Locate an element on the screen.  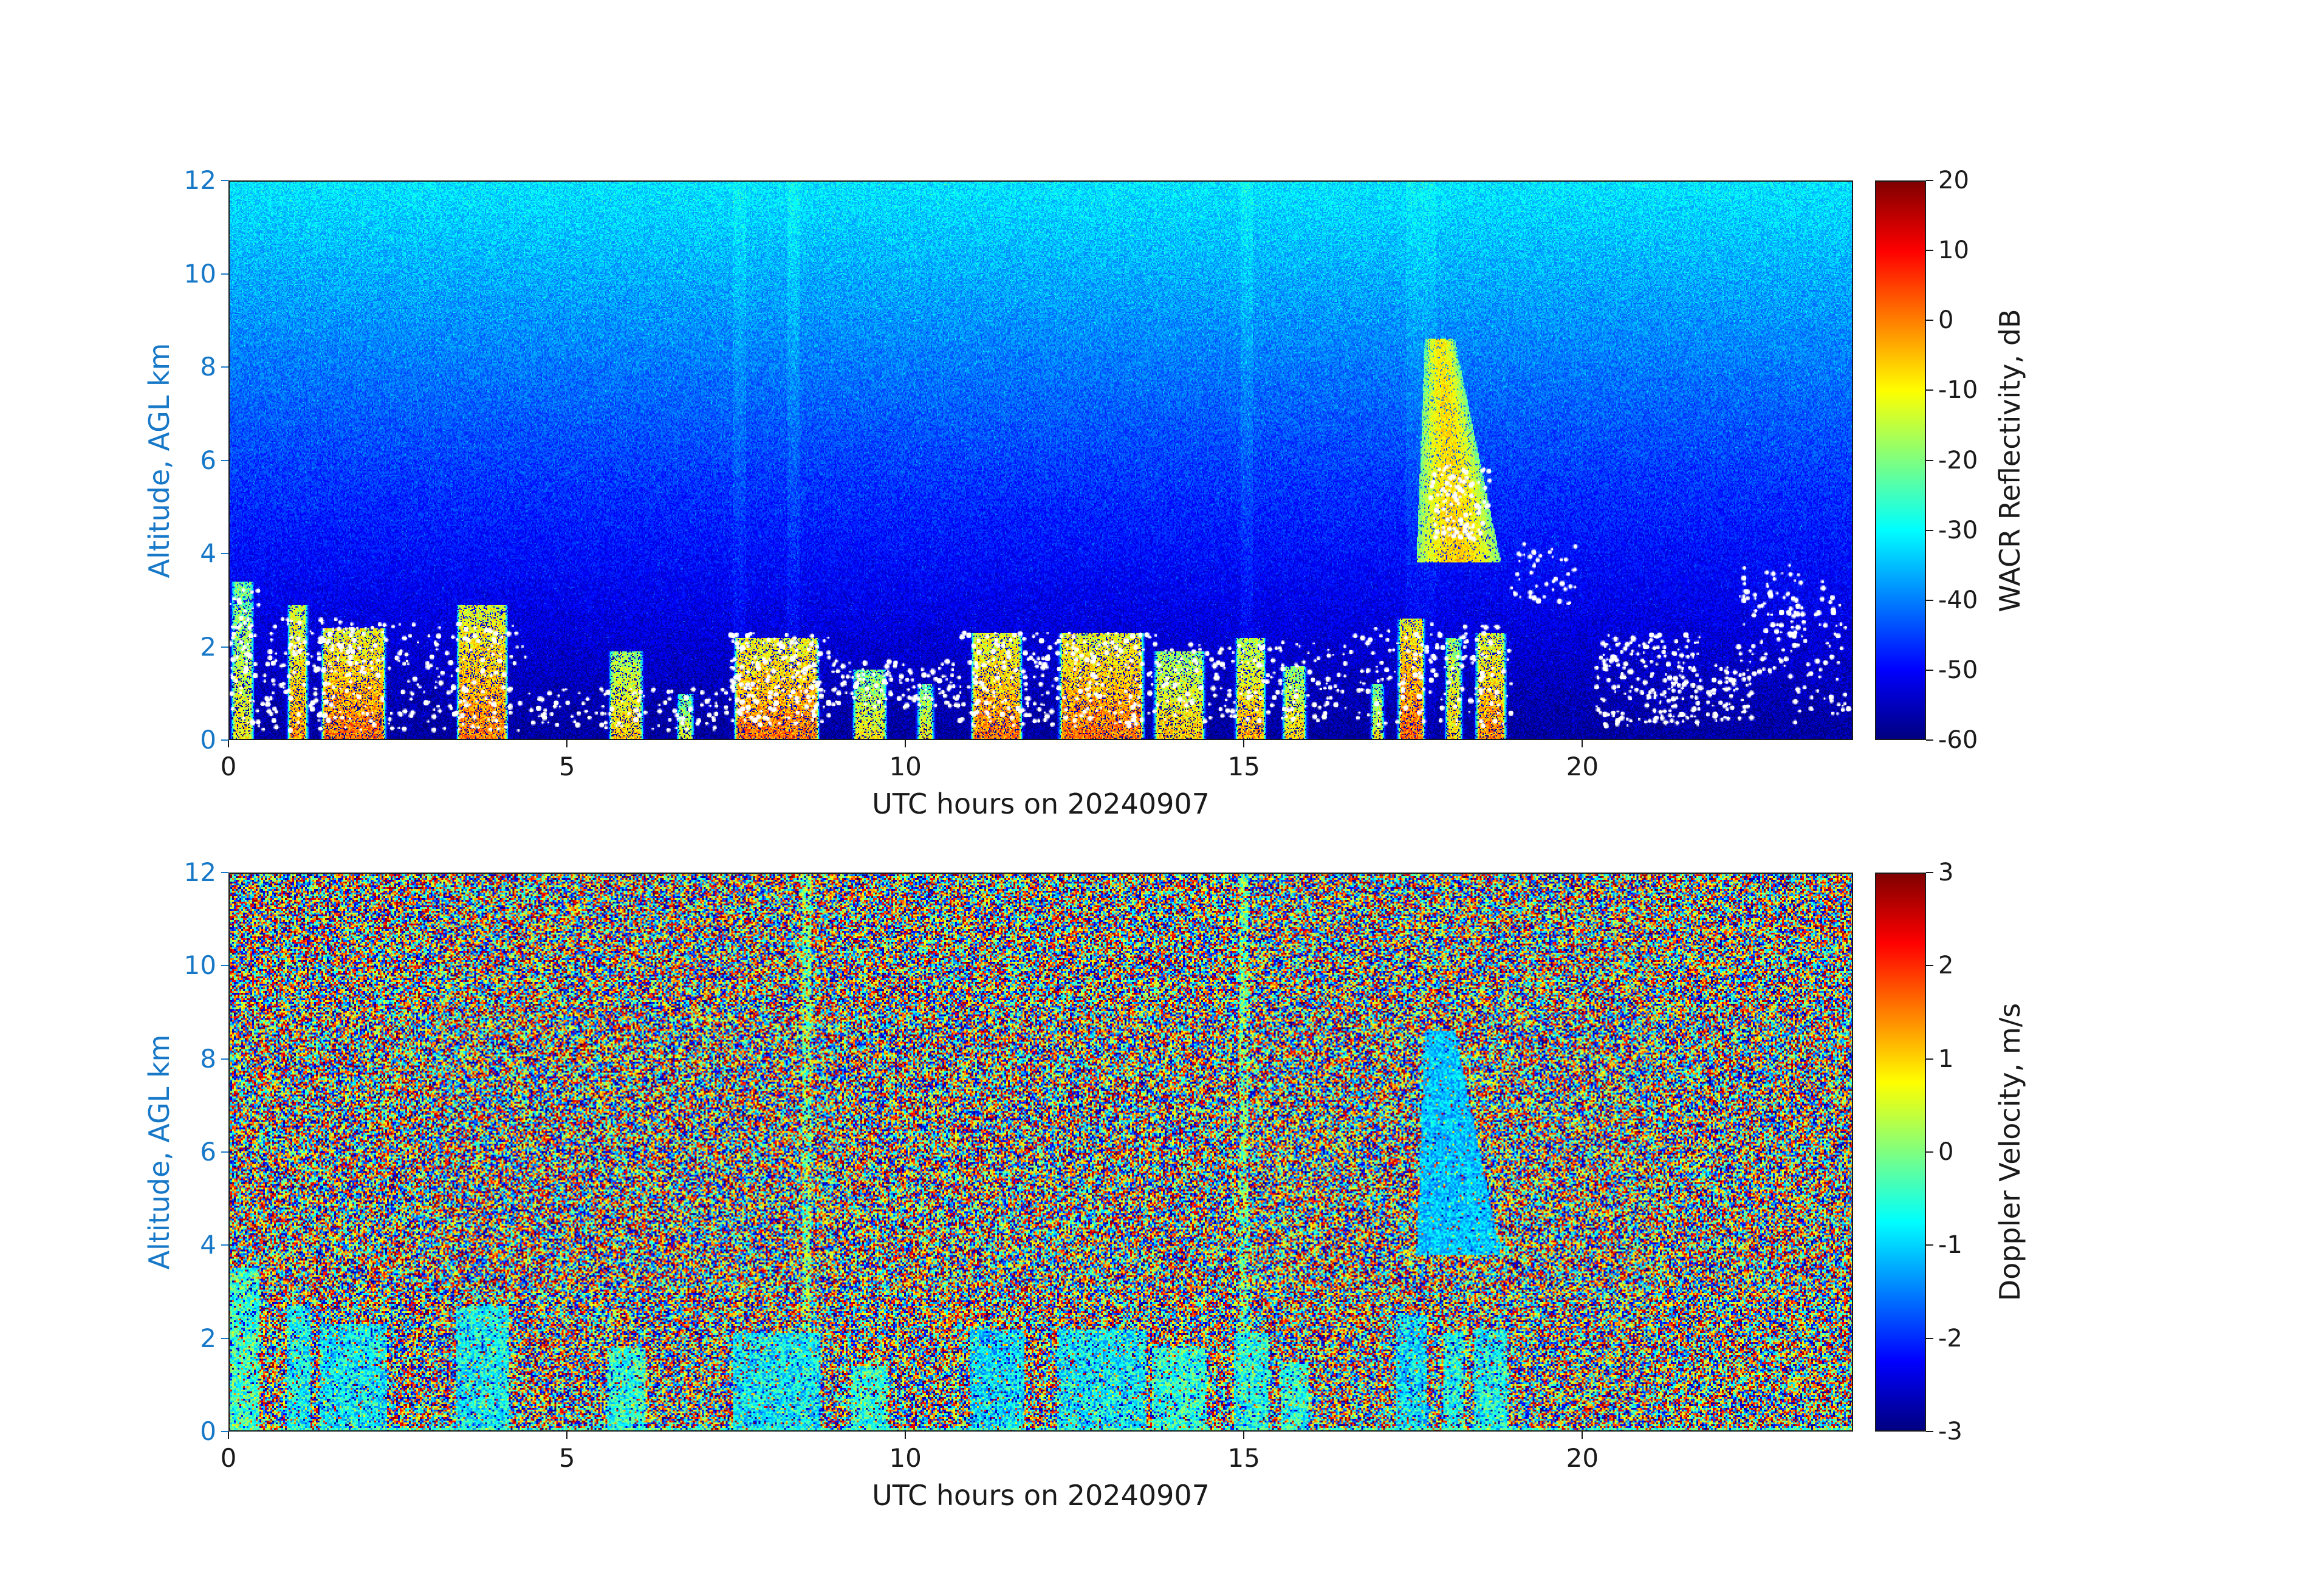
colorbar-tick-label: -2 is located at coordinates (1950, 1339).